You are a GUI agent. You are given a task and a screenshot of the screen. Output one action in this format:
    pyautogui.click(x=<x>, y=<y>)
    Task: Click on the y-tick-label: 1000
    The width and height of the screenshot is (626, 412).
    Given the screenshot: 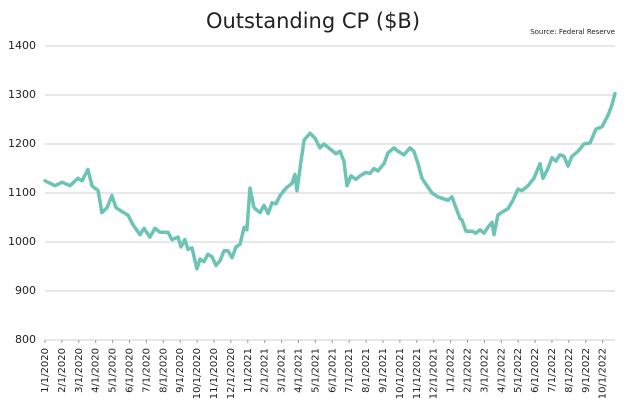 What is the action you would take?
    pyautogui.click(x=22, y=241)
    